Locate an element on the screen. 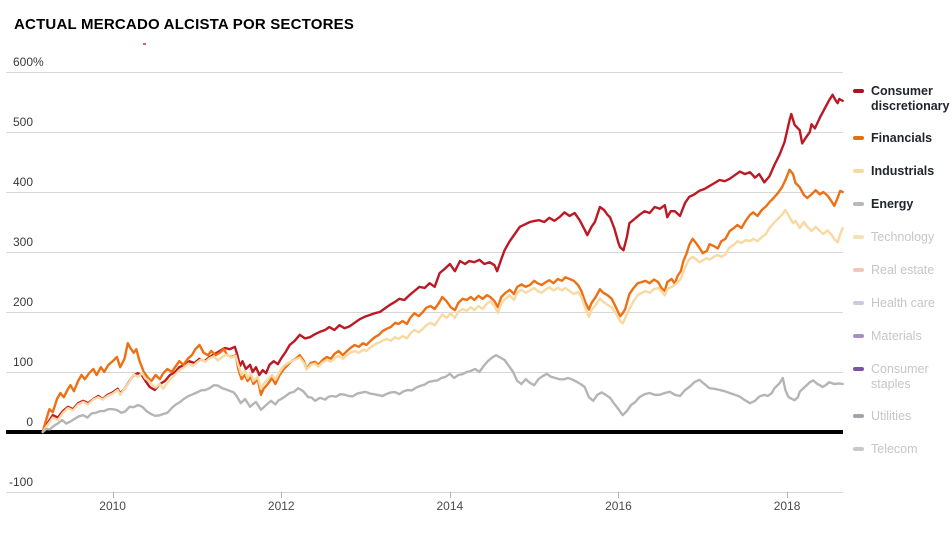 This screenshot has height=536, width=952. legend-label: Utilities is located at coordinates (891, 416).